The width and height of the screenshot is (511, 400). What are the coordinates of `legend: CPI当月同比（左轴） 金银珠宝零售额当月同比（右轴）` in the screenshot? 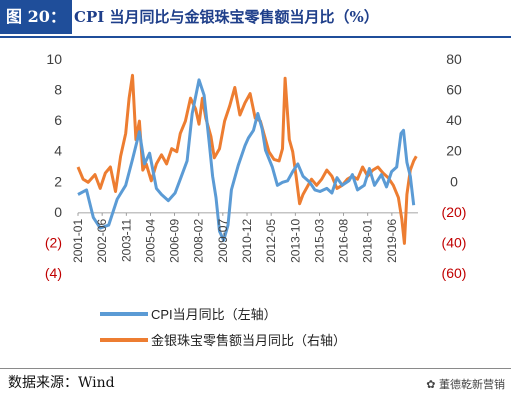 It's located at (223, 327).